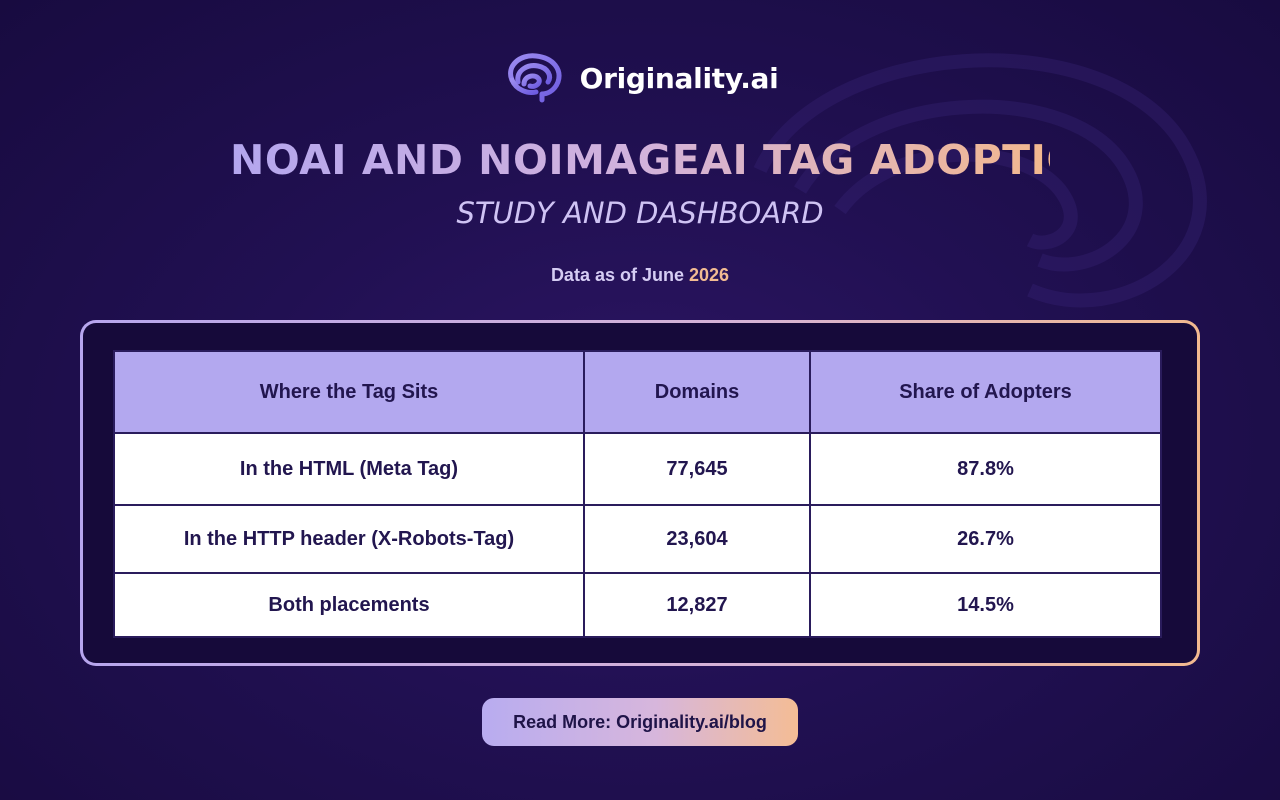 This screenshot has height=800, width=1280. I want to click on table-cell: 26.7%, so click(985, 539).